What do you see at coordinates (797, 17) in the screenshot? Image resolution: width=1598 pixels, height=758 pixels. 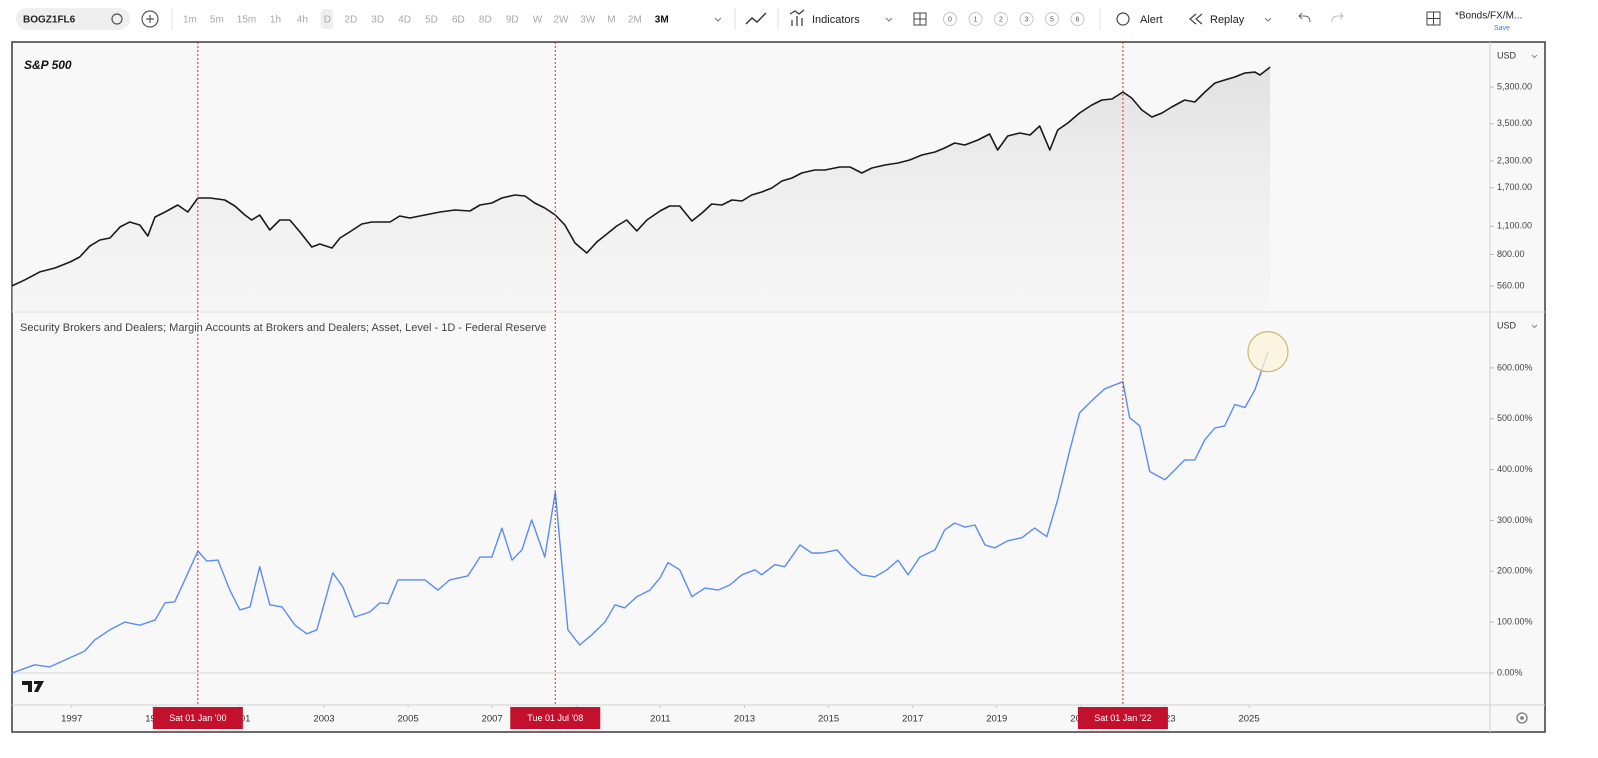 I see `indicators-icon` at bounding box center [797, 17].